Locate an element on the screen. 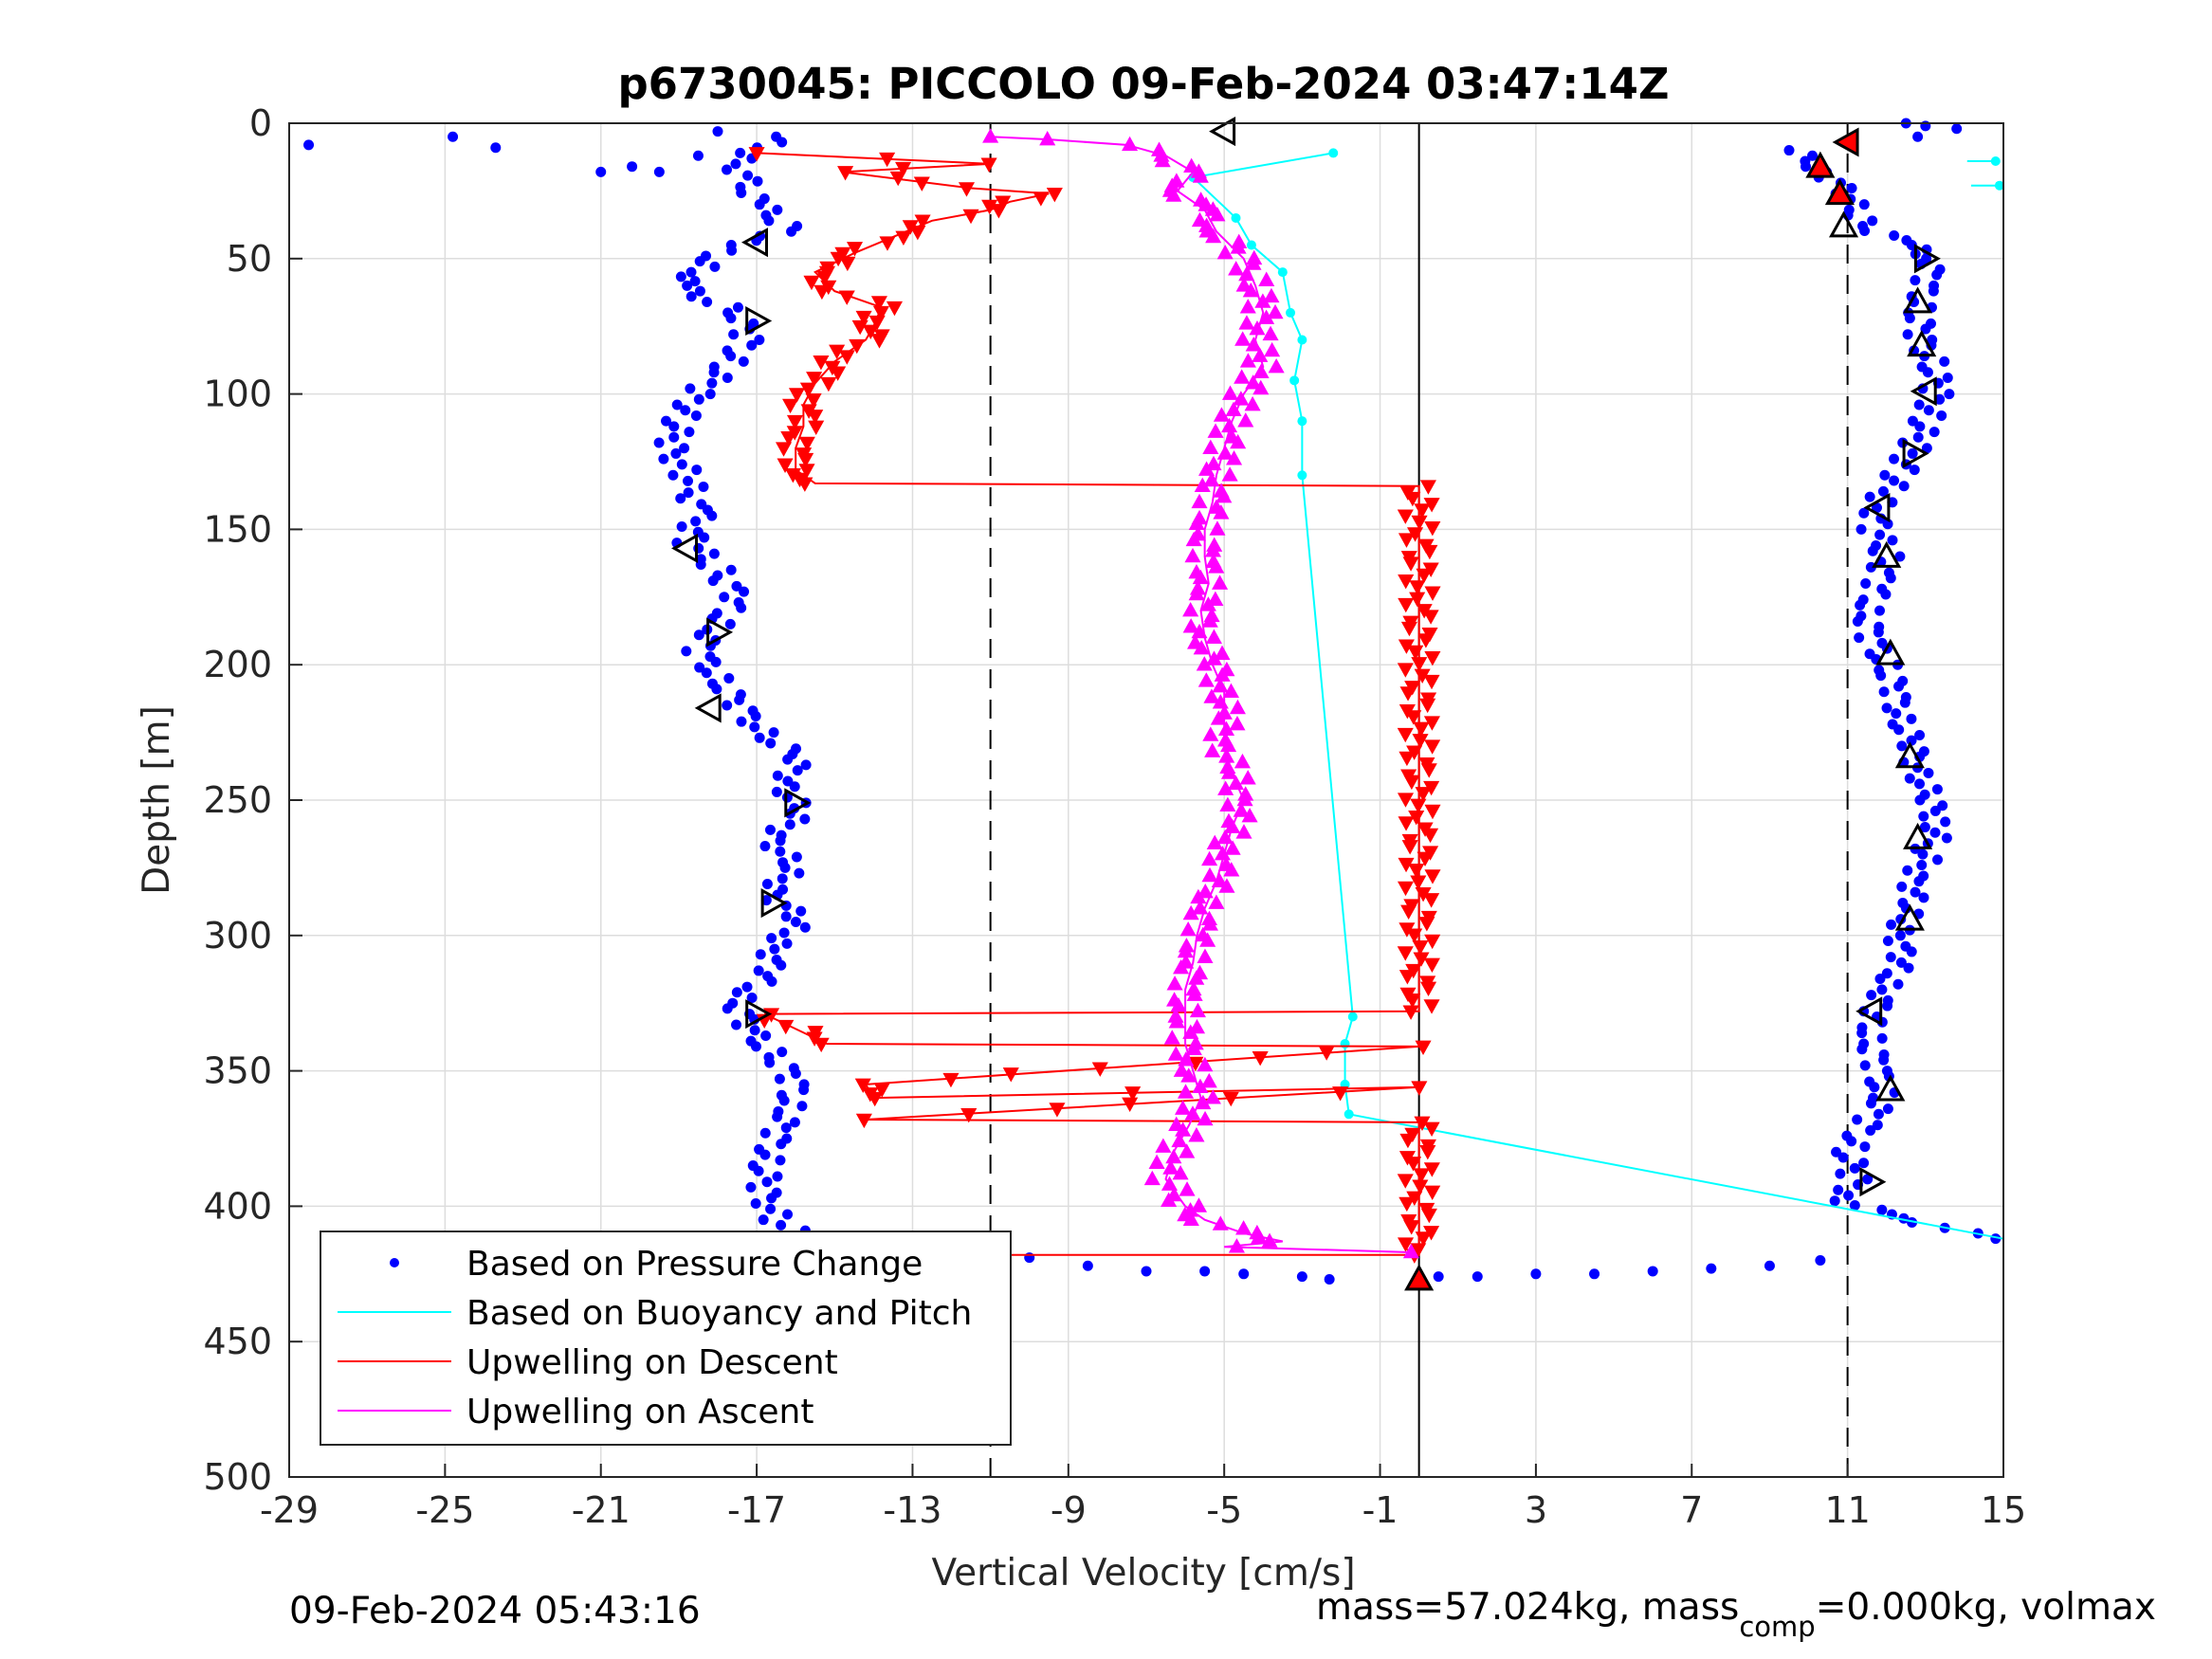 The height and width of the screenshot is (1659, 2212). x-tick-label: -5 is located at coordinates (1224, 1510).